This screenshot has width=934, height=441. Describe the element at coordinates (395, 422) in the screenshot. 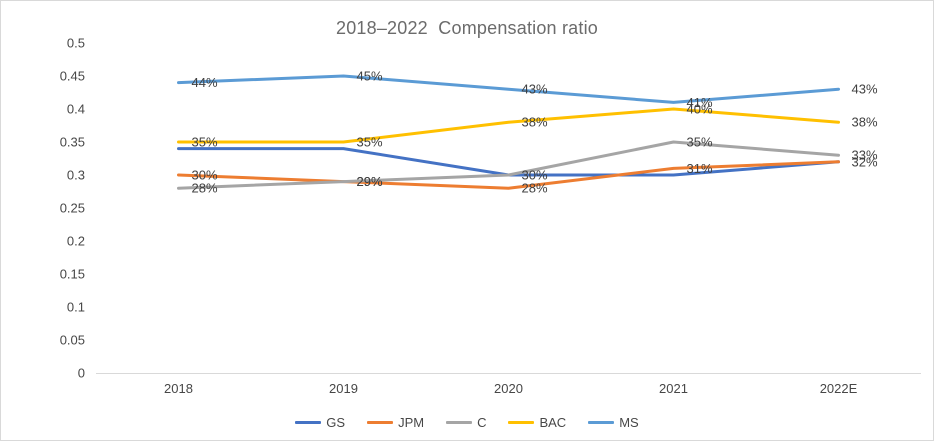

I see `legend-item-JPM: JPM` at that location.